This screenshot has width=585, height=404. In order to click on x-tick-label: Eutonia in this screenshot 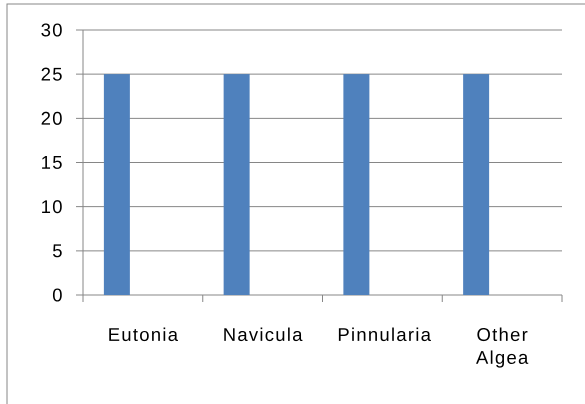, I will do `click(143, 335)`.